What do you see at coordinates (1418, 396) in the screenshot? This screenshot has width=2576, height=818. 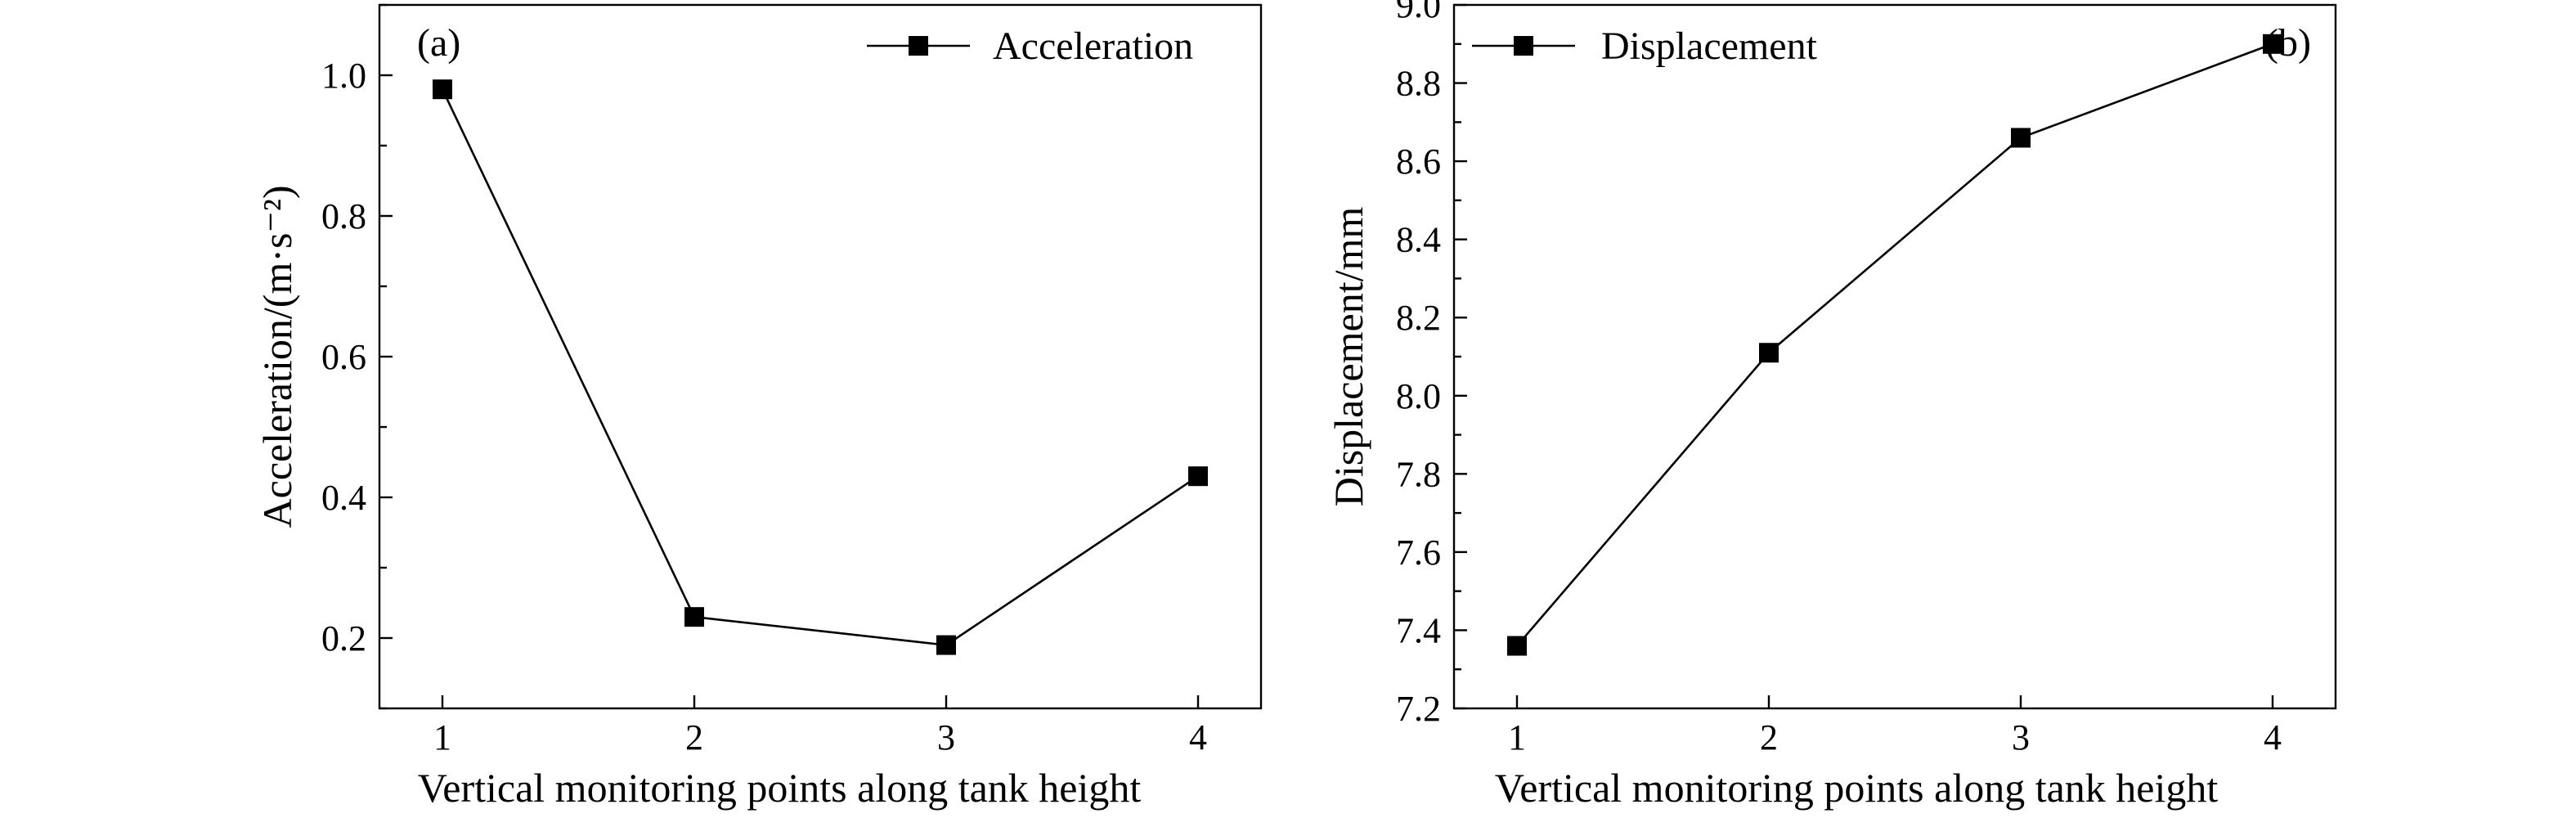 I see `y-tick-label: 8.0` at bounding box center [1418, 396].